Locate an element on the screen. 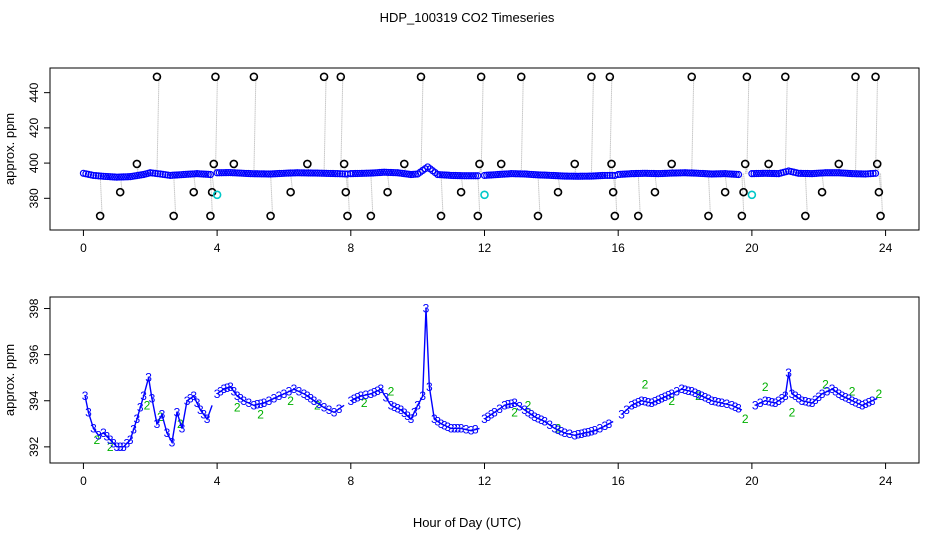 The width and height of the screenshot is (936, 540). cyan-point is located at coordinates (484, 195).